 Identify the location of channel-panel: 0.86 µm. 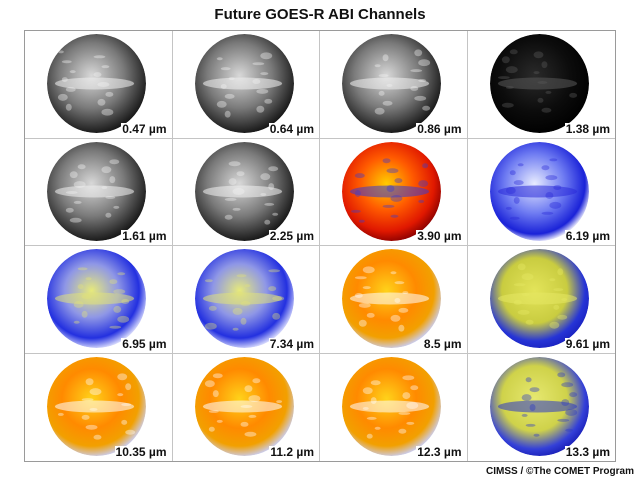
(394, 85).